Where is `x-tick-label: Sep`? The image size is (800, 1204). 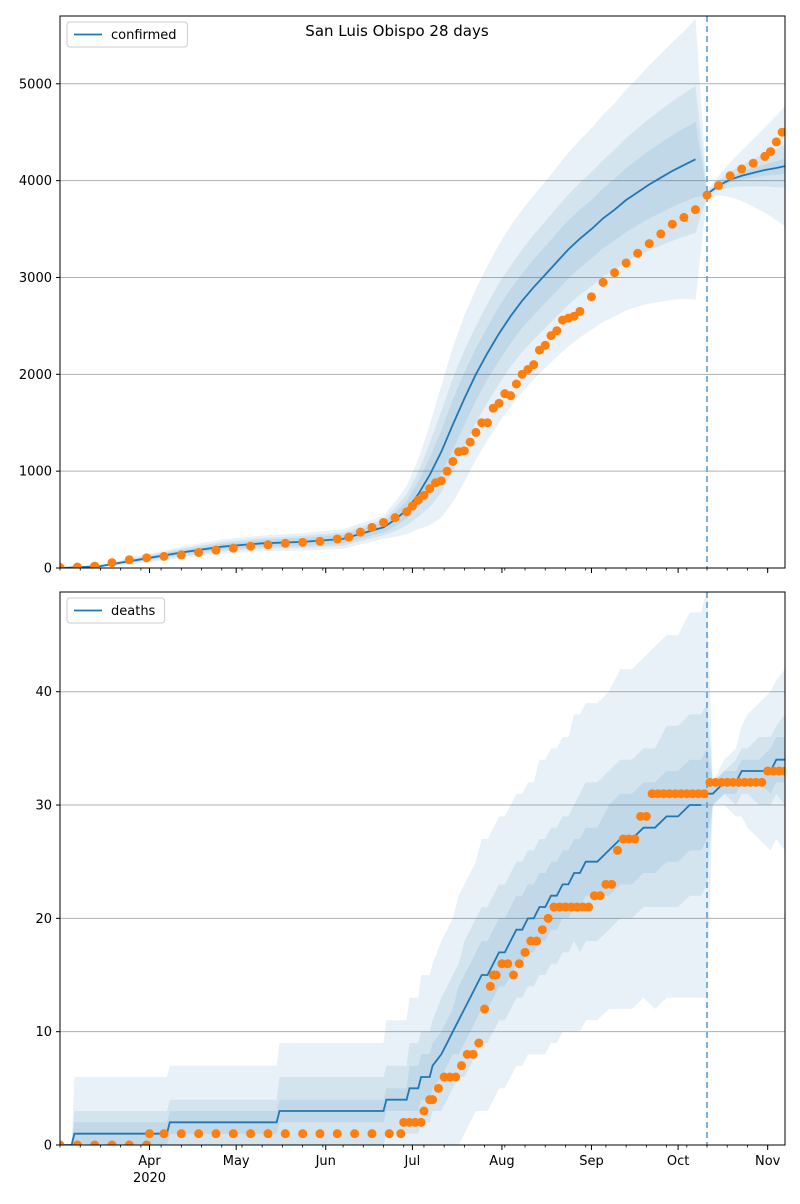 x-tick-label: Sep is located at coordinates (591, 1161).